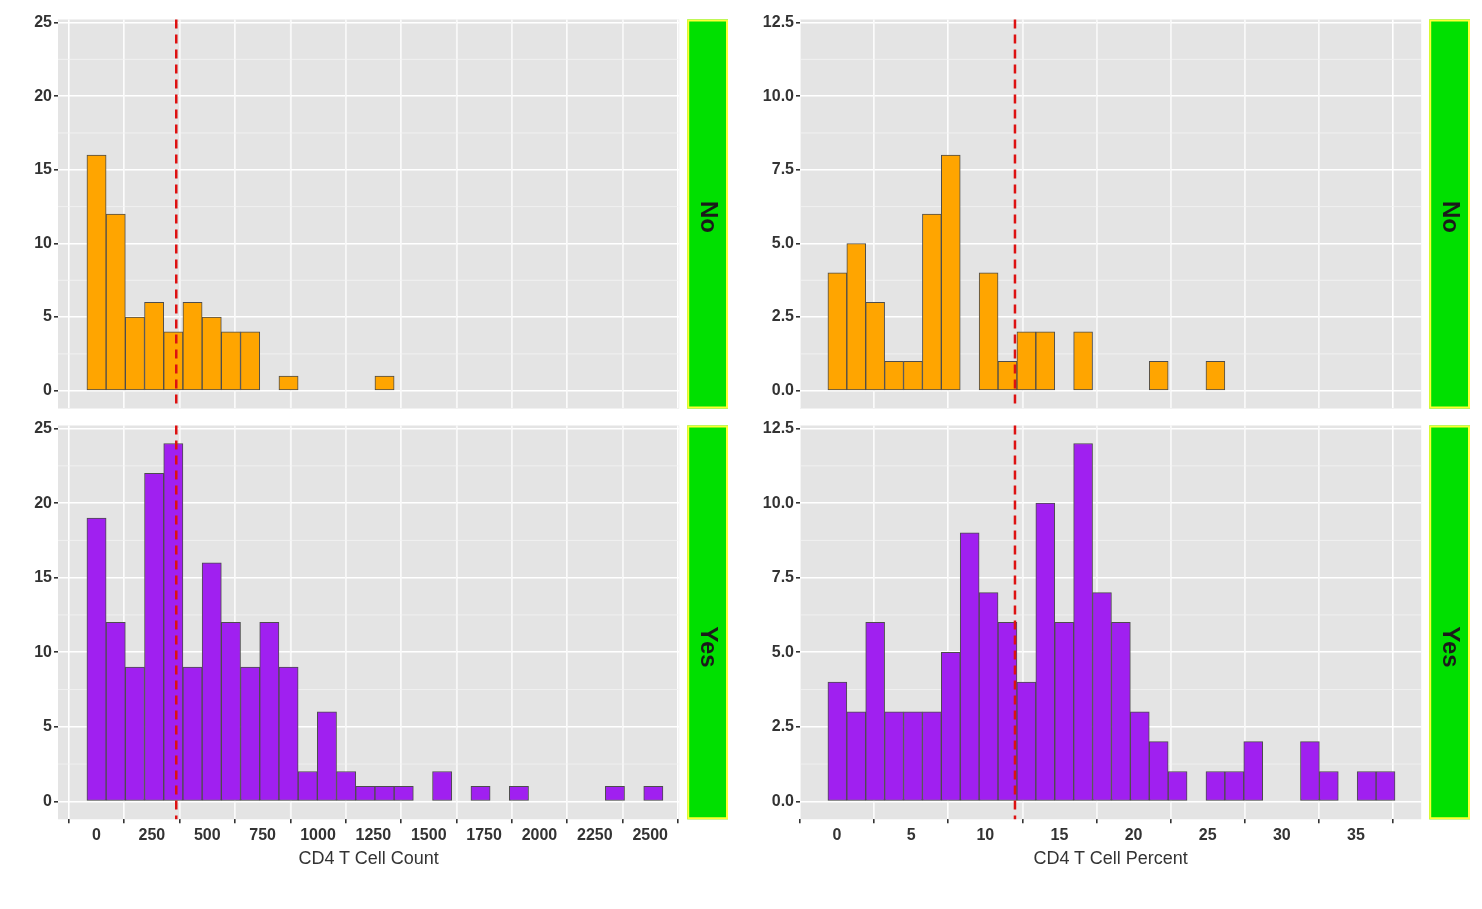 This screenshot has width=1482, height=909. What do you see at coordinates (911, 835) in the screenshot?
I see `x-tick-label: 5` at bounding box center [911, 835].